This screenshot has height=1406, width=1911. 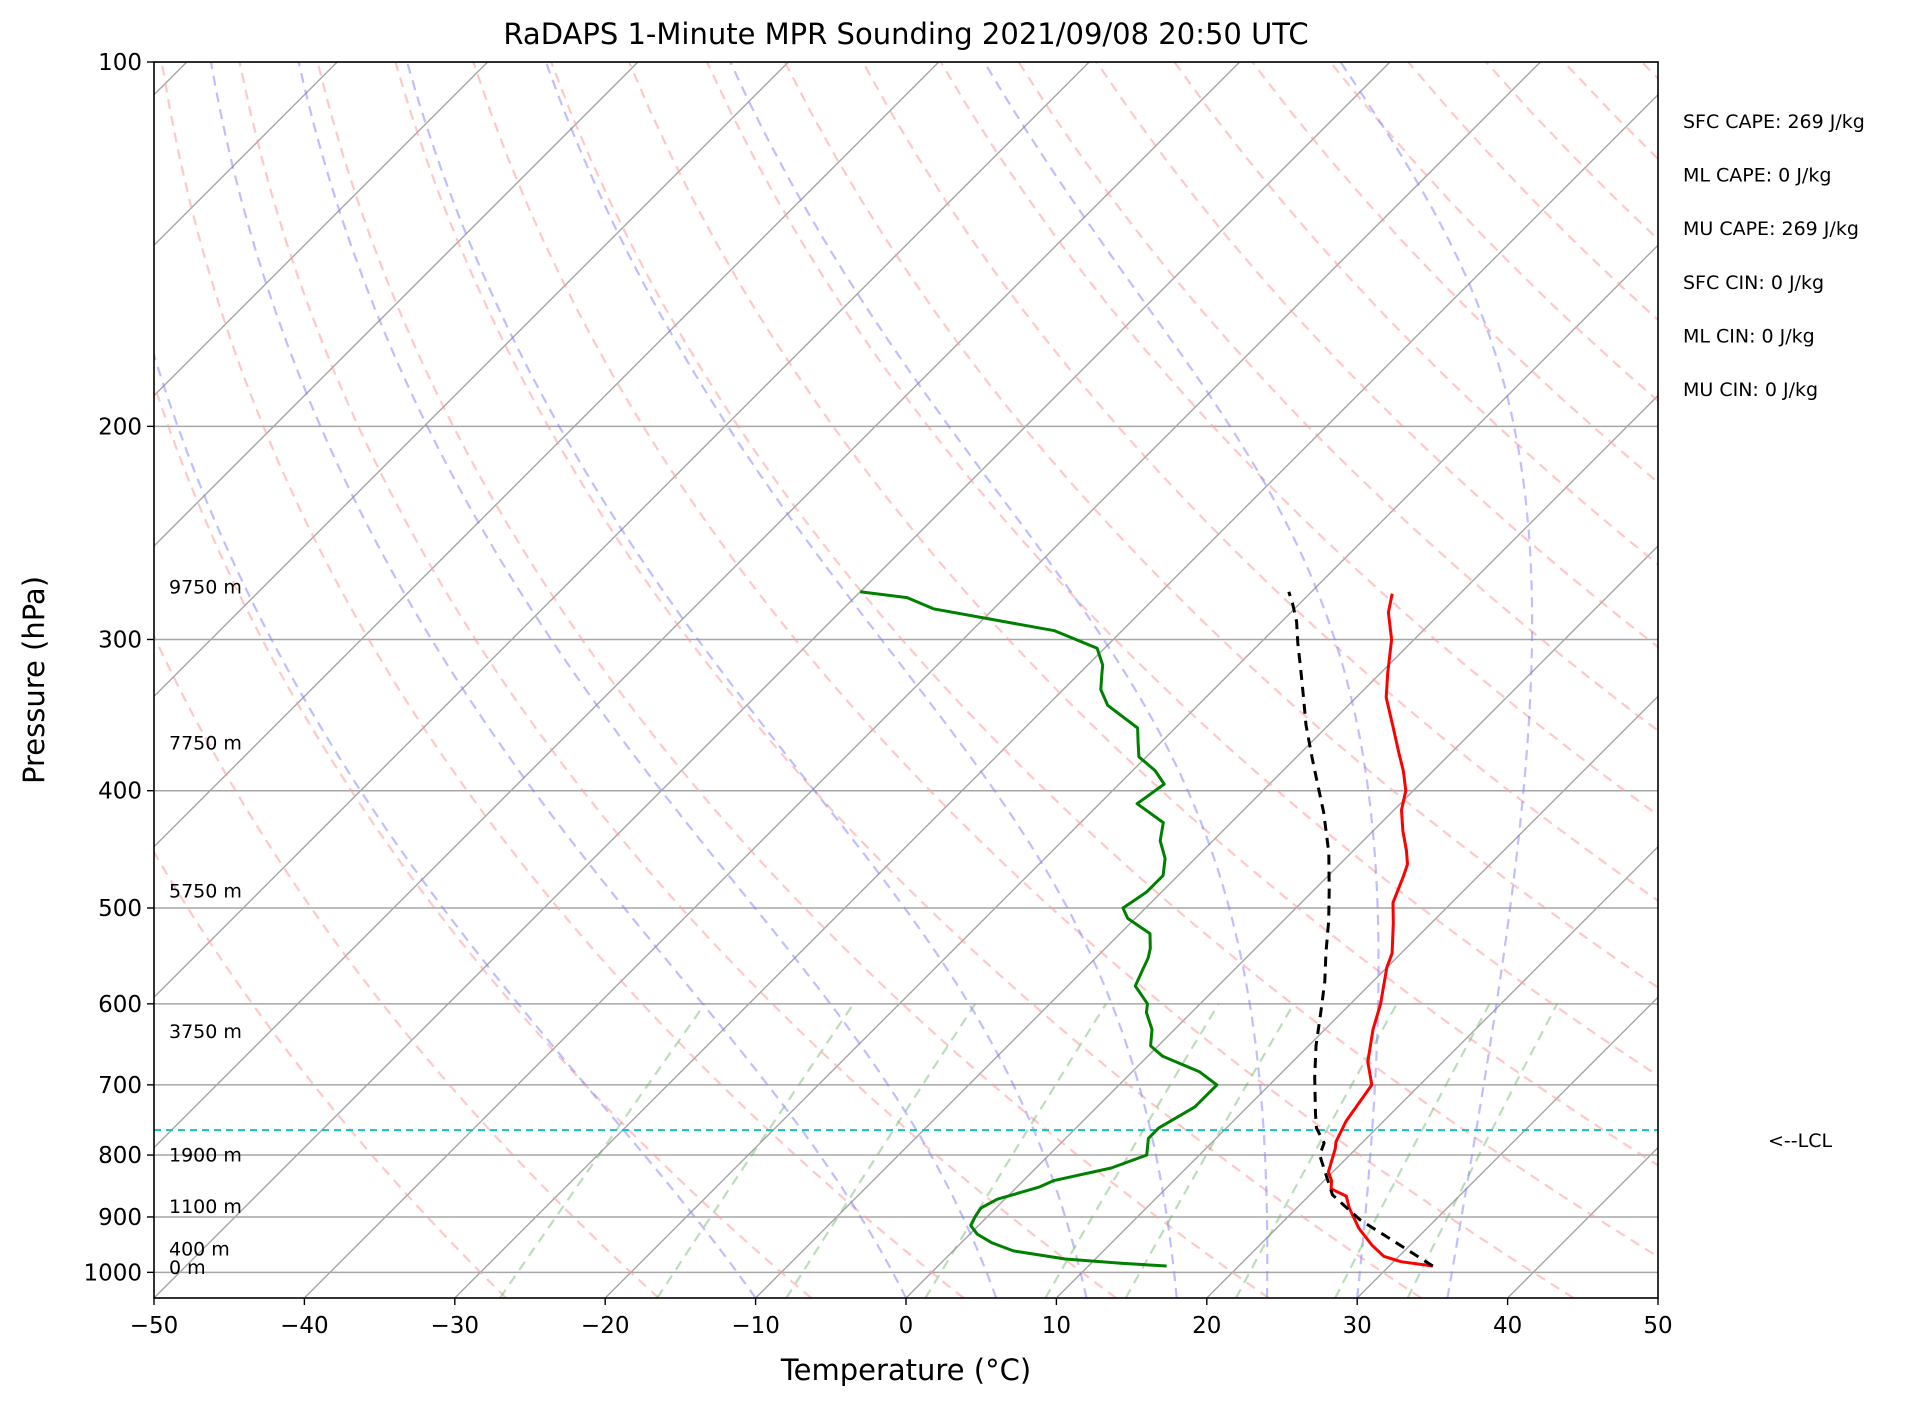 I want to click on height-label: 400 m, so click(x=199, y=1249).